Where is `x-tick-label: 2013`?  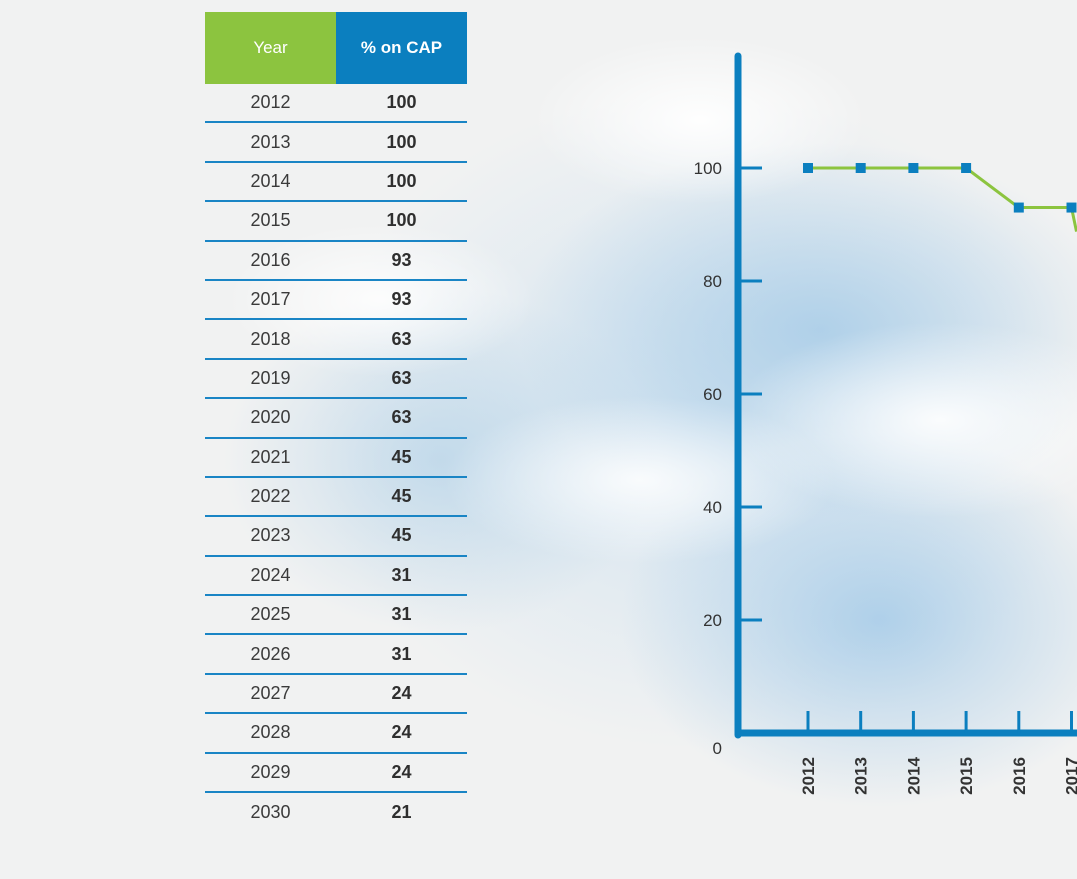 x-tick-label: 2013 is located at coordinates (861, 776).